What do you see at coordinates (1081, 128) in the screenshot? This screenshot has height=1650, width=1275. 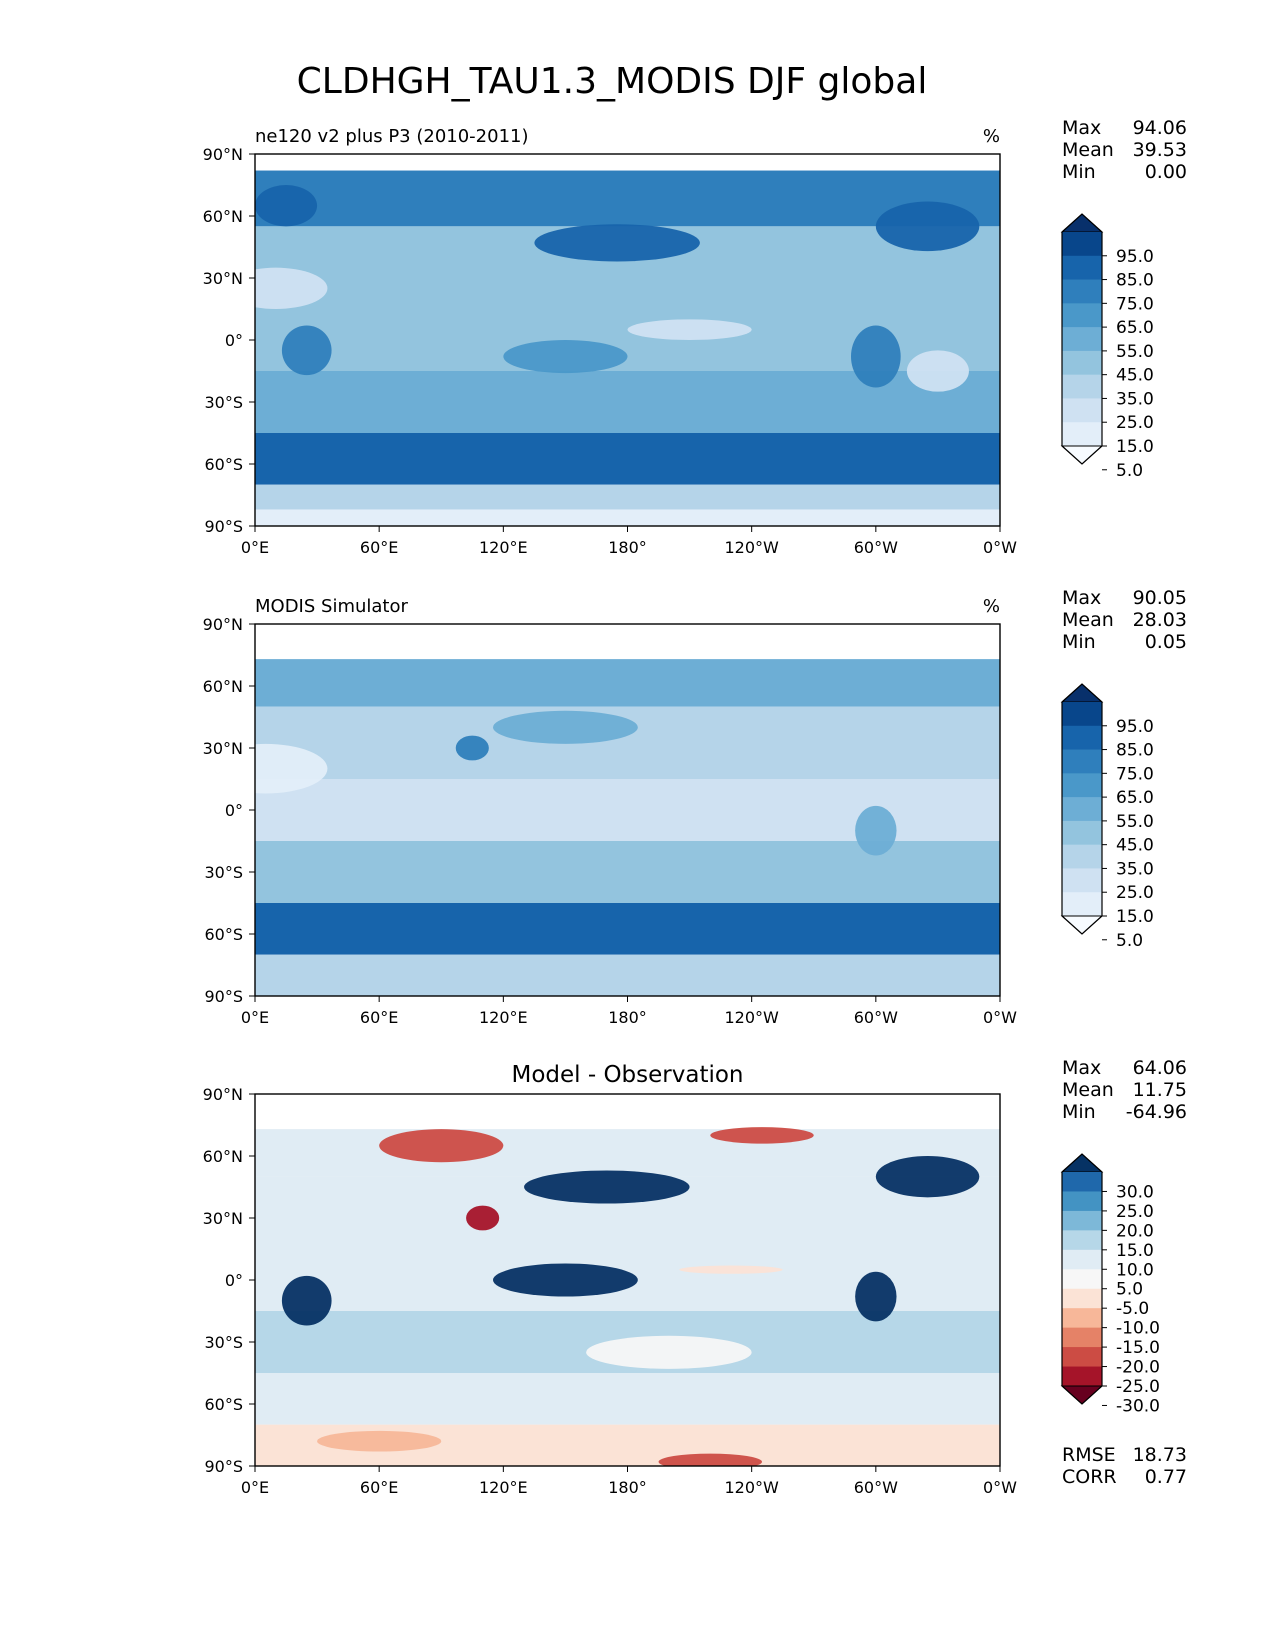 I see `stat-label: Max` at bounding box center [1081, 128].